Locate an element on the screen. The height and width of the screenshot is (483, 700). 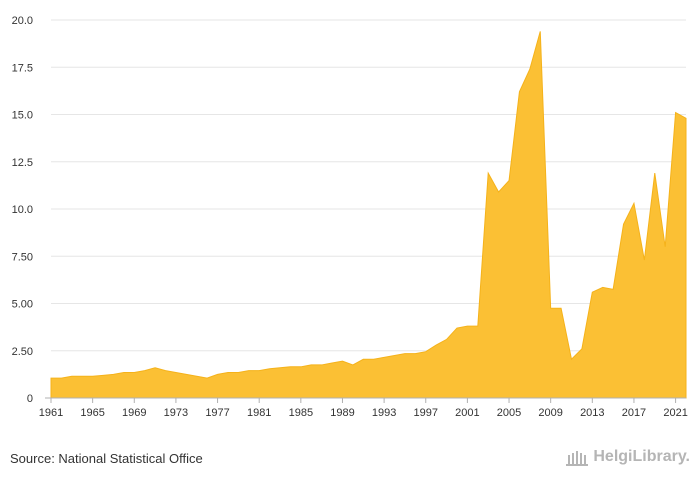
x-tick-label: 2013 is located at coordinates (592, 413).